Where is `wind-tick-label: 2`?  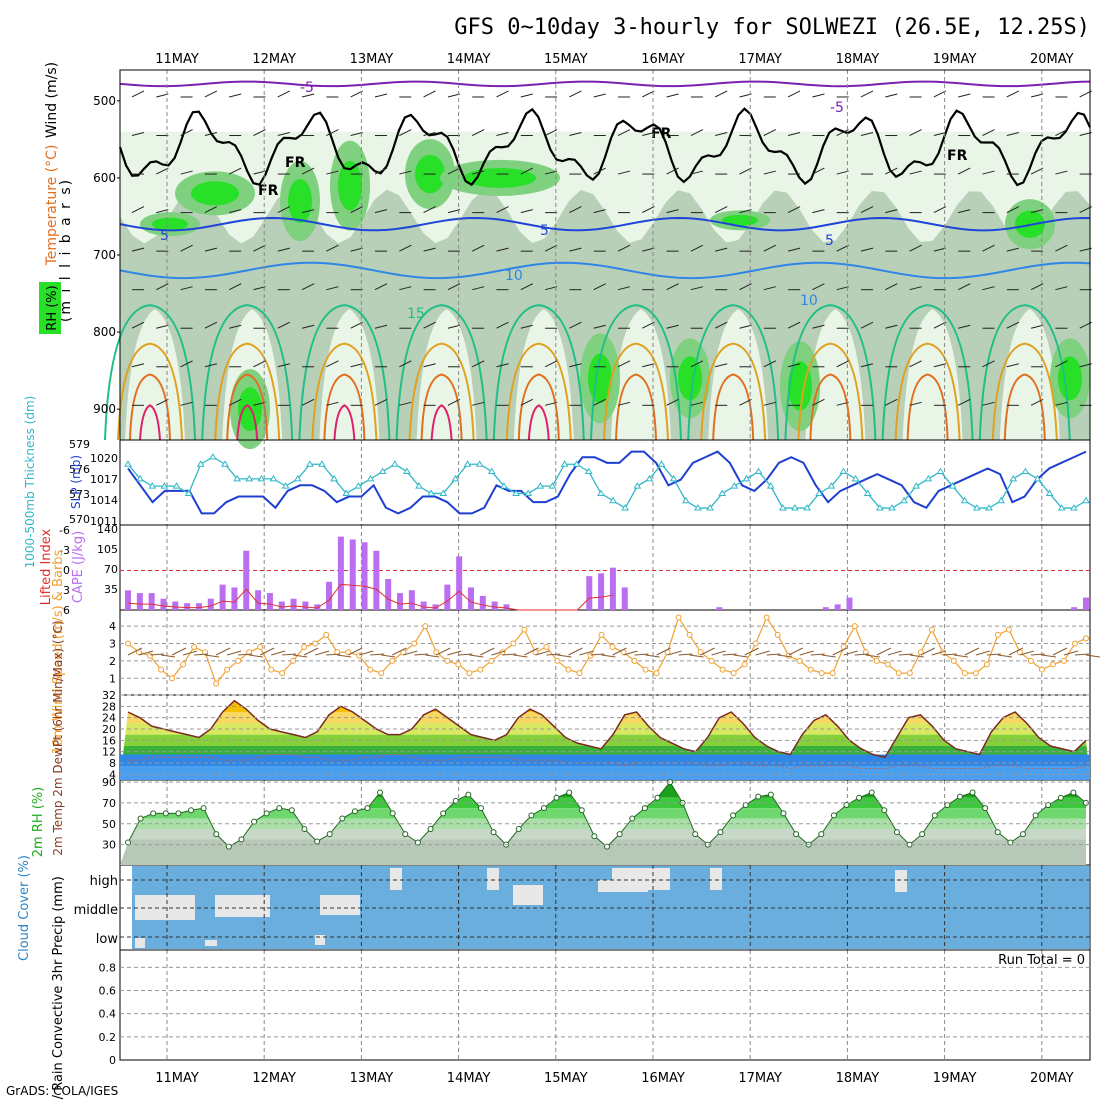 wind-tick-label: 2 is located at coordinates (112, 661).